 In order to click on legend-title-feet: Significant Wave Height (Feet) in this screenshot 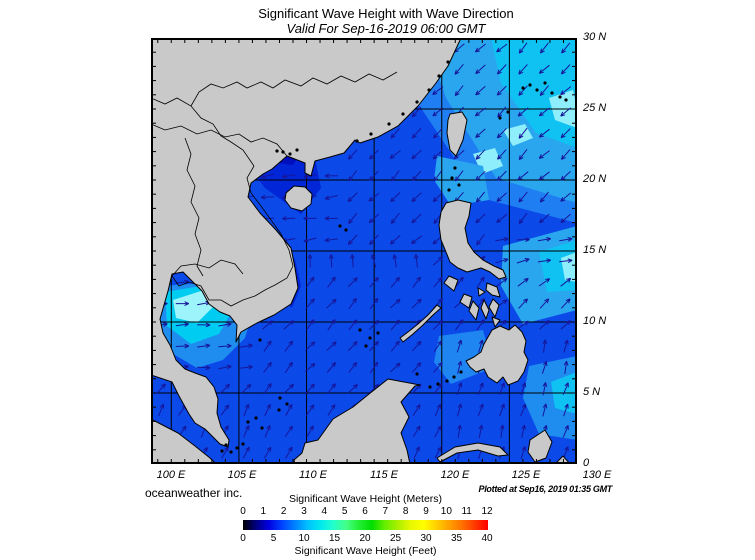, I will do `click(365, 551)`.